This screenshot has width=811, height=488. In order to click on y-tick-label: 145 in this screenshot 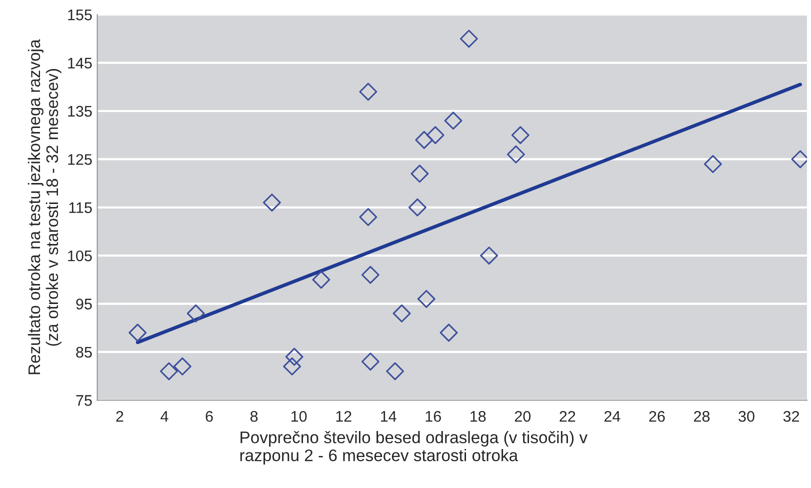, I will do `click(80, 63)`.